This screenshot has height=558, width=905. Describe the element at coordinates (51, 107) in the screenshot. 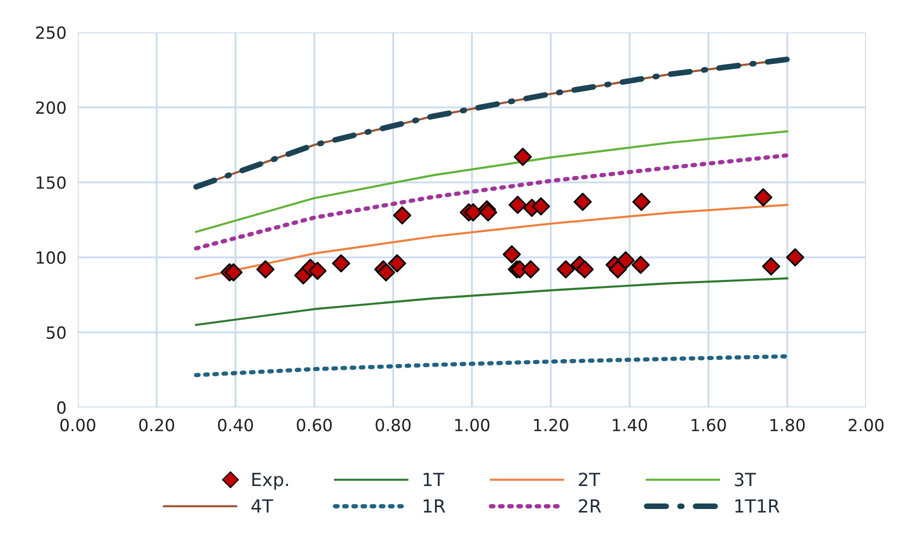

I see `y-tick-label: 200` at that location.